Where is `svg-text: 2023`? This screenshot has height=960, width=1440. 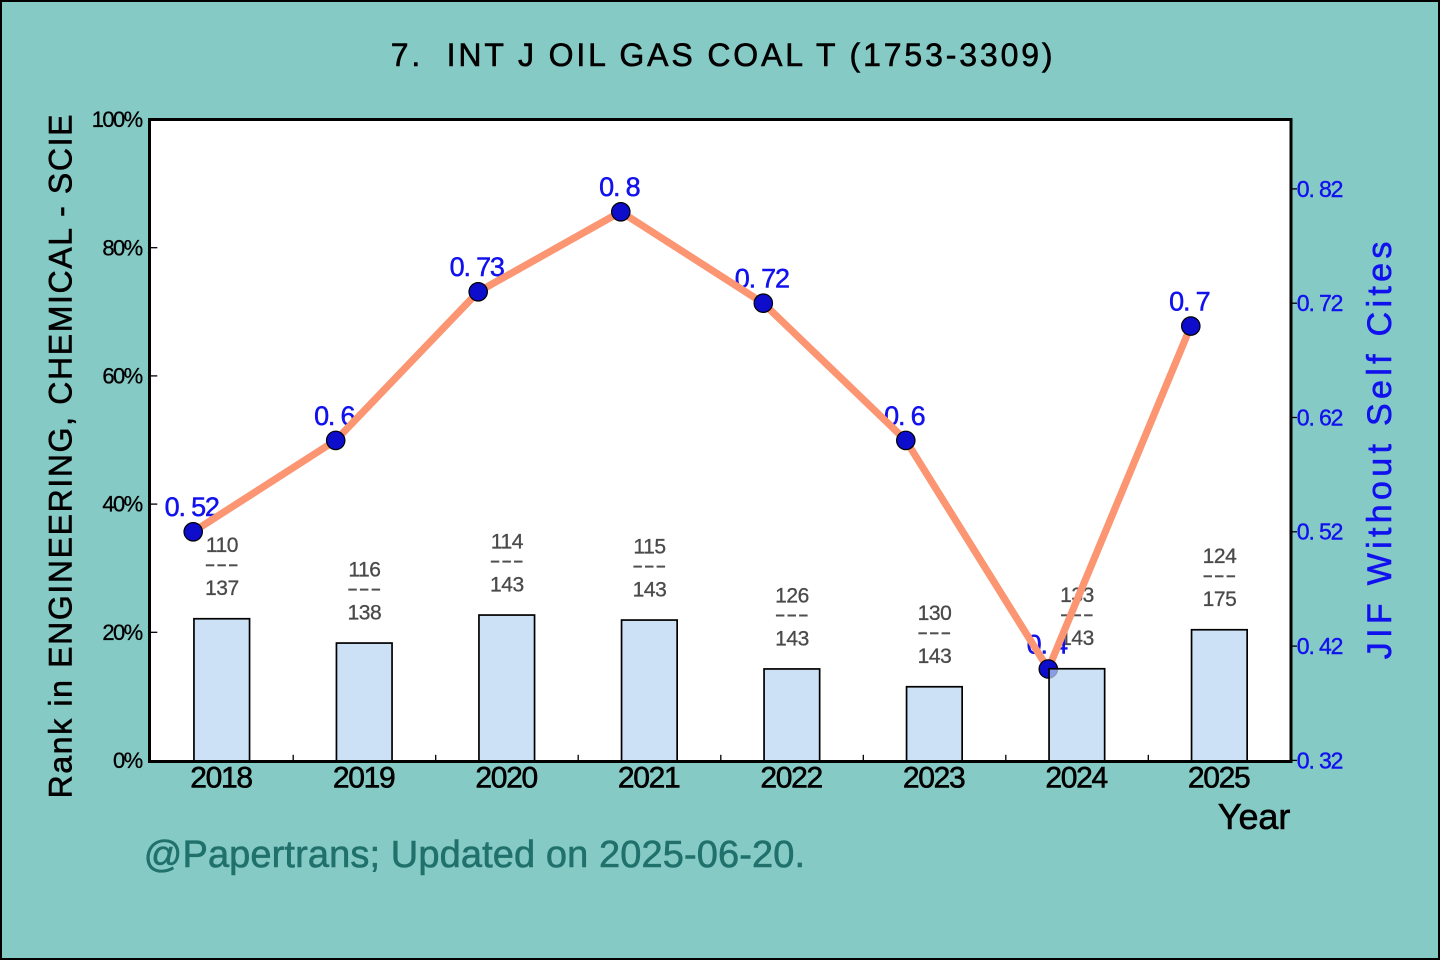 svg-text: 2023 is located at coordinates (934, 778).